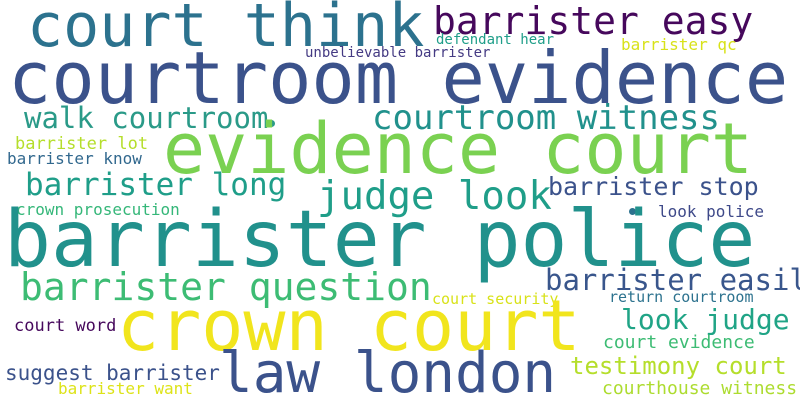 This screenshot has width=800, height=400. What do you see at coordinates (546, 118) in the screenshot?
I see `word-courtroom-witness: courtroom witness` at bounding box center [546, 118].